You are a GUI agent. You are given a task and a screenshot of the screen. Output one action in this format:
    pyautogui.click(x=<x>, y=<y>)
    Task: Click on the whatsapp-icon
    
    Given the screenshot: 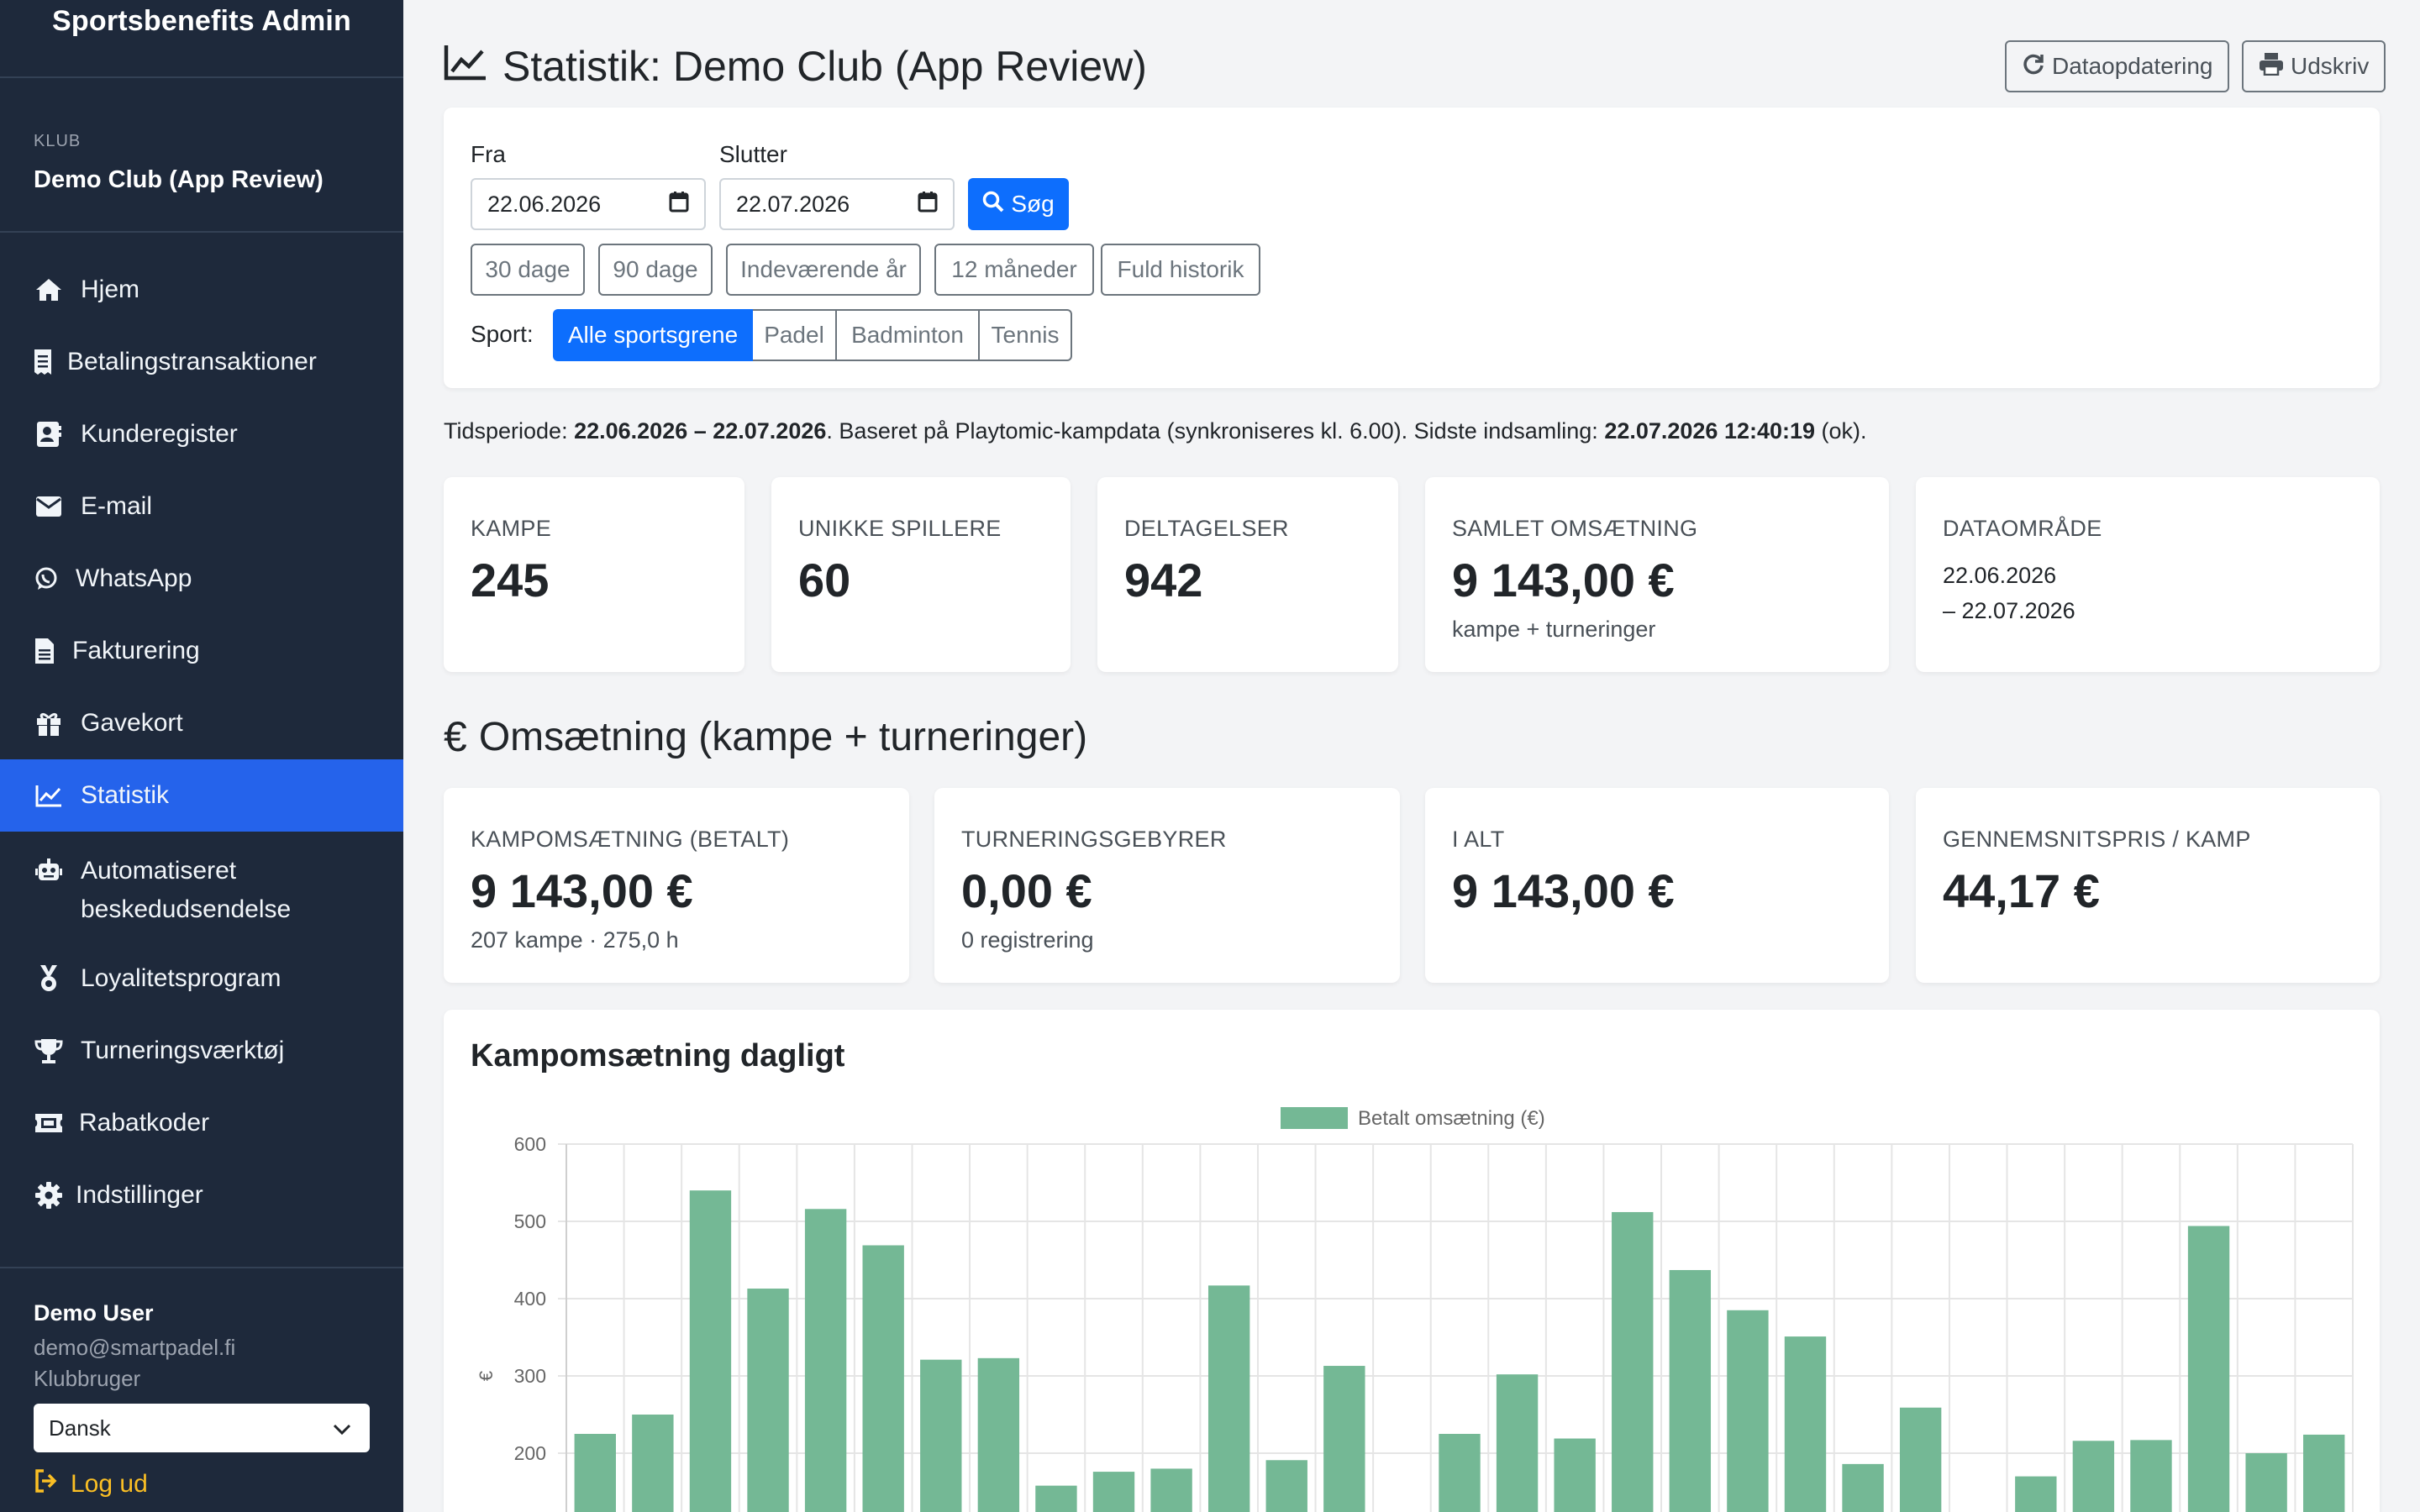 What is the action you would take?
    pyautogui.click(x=46, y=579)
    